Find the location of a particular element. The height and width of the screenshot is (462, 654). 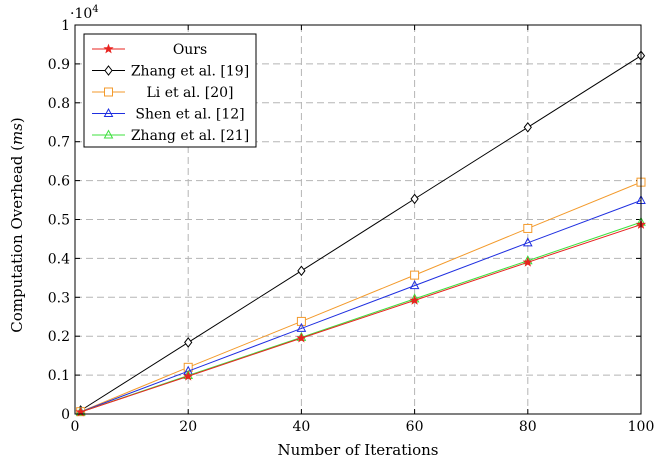

y-tick-label: 0.8 is located at coordinates (59, 104).